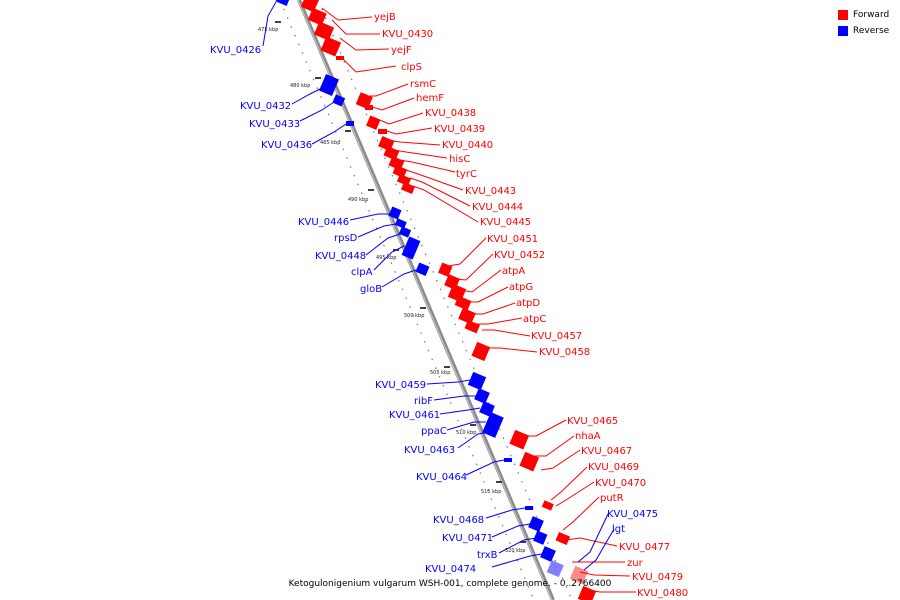 The width and height of the screenshot is (900, 600). I want to click on gene-label: KVU_0430, so click(407, 34).